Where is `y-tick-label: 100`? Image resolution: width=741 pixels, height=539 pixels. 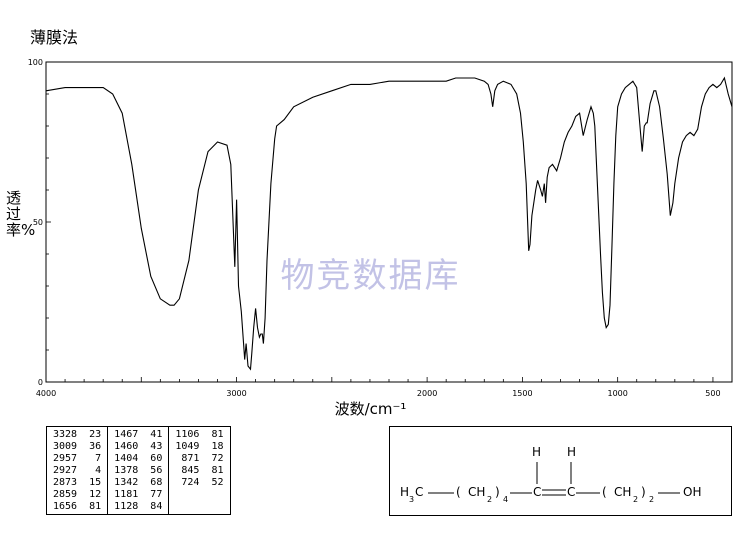 y-tick-label: 100 is located at coordinates (35, 62).